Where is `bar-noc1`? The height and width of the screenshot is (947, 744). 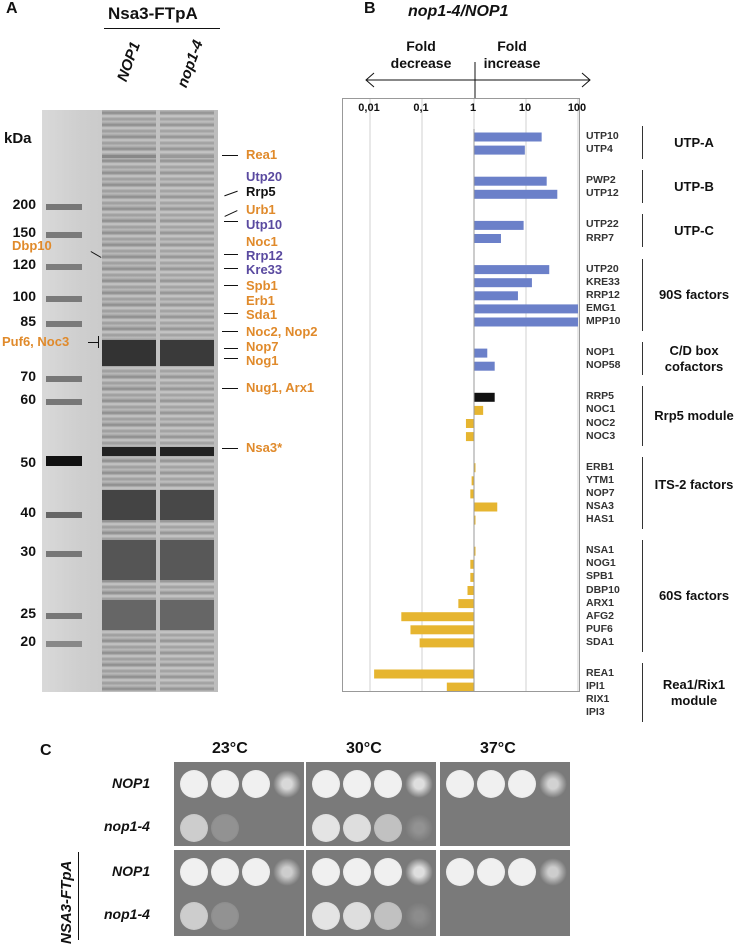
bar-noc1 is located at coordinates (479, 410).